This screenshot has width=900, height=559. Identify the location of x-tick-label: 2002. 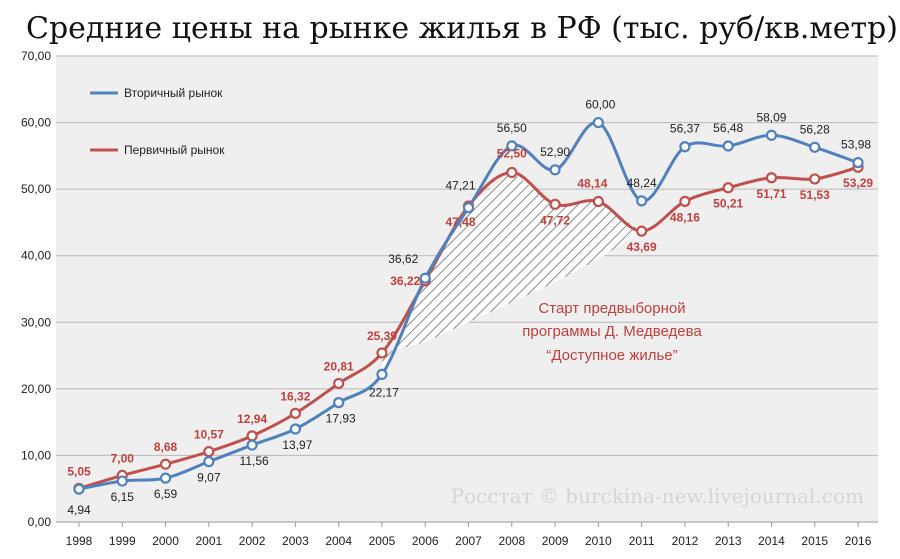
(252, 541).